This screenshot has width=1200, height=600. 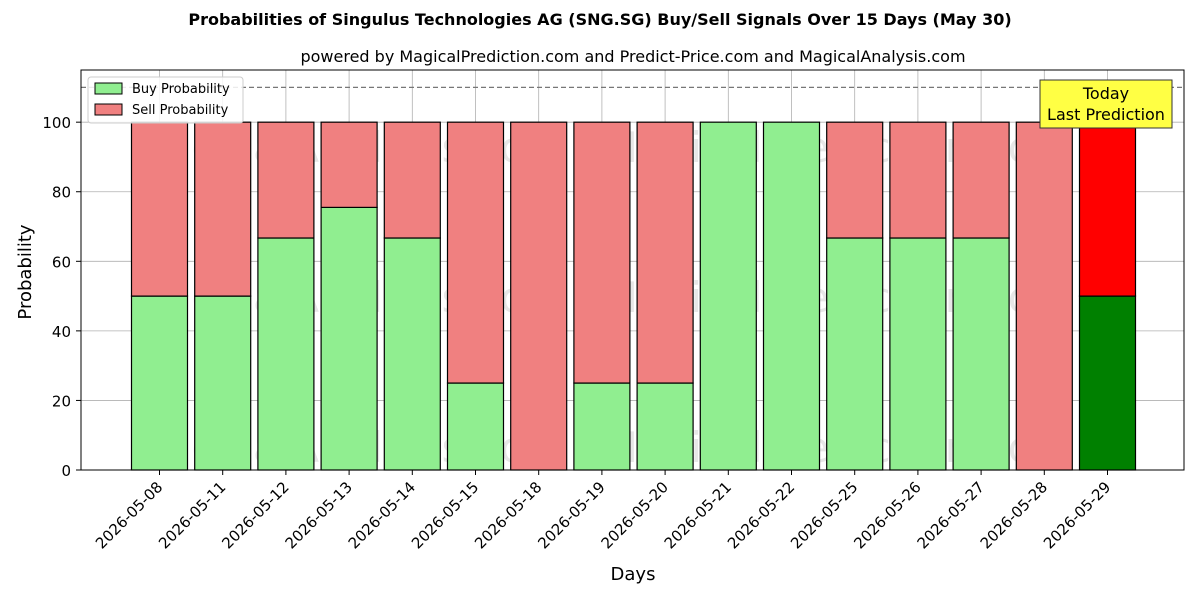 I want to click on x-tick-label: 2026-05-28, so click(x=1014, y=515).